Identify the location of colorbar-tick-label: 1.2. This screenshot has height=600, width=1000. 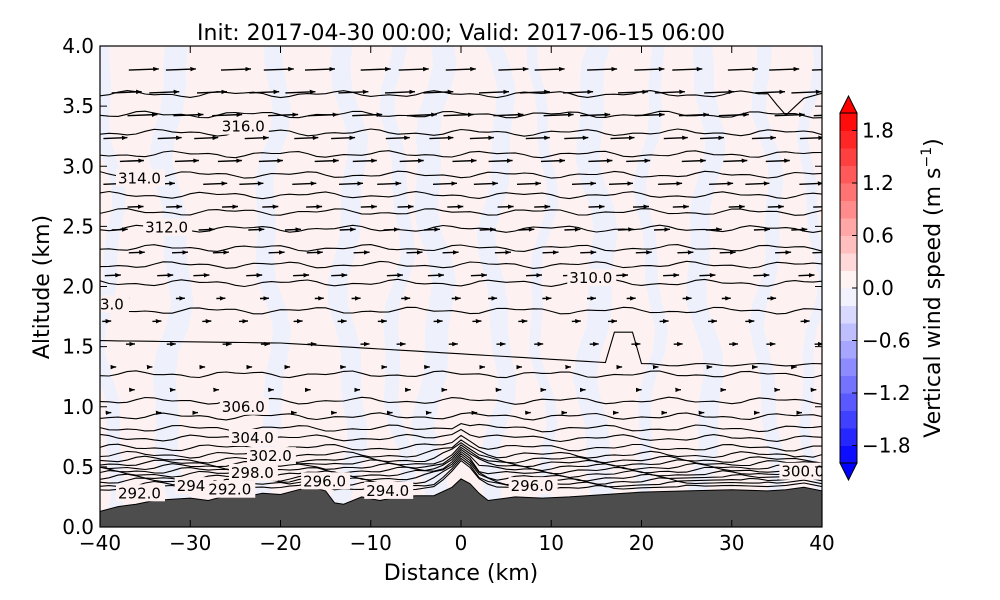
(878, 183).